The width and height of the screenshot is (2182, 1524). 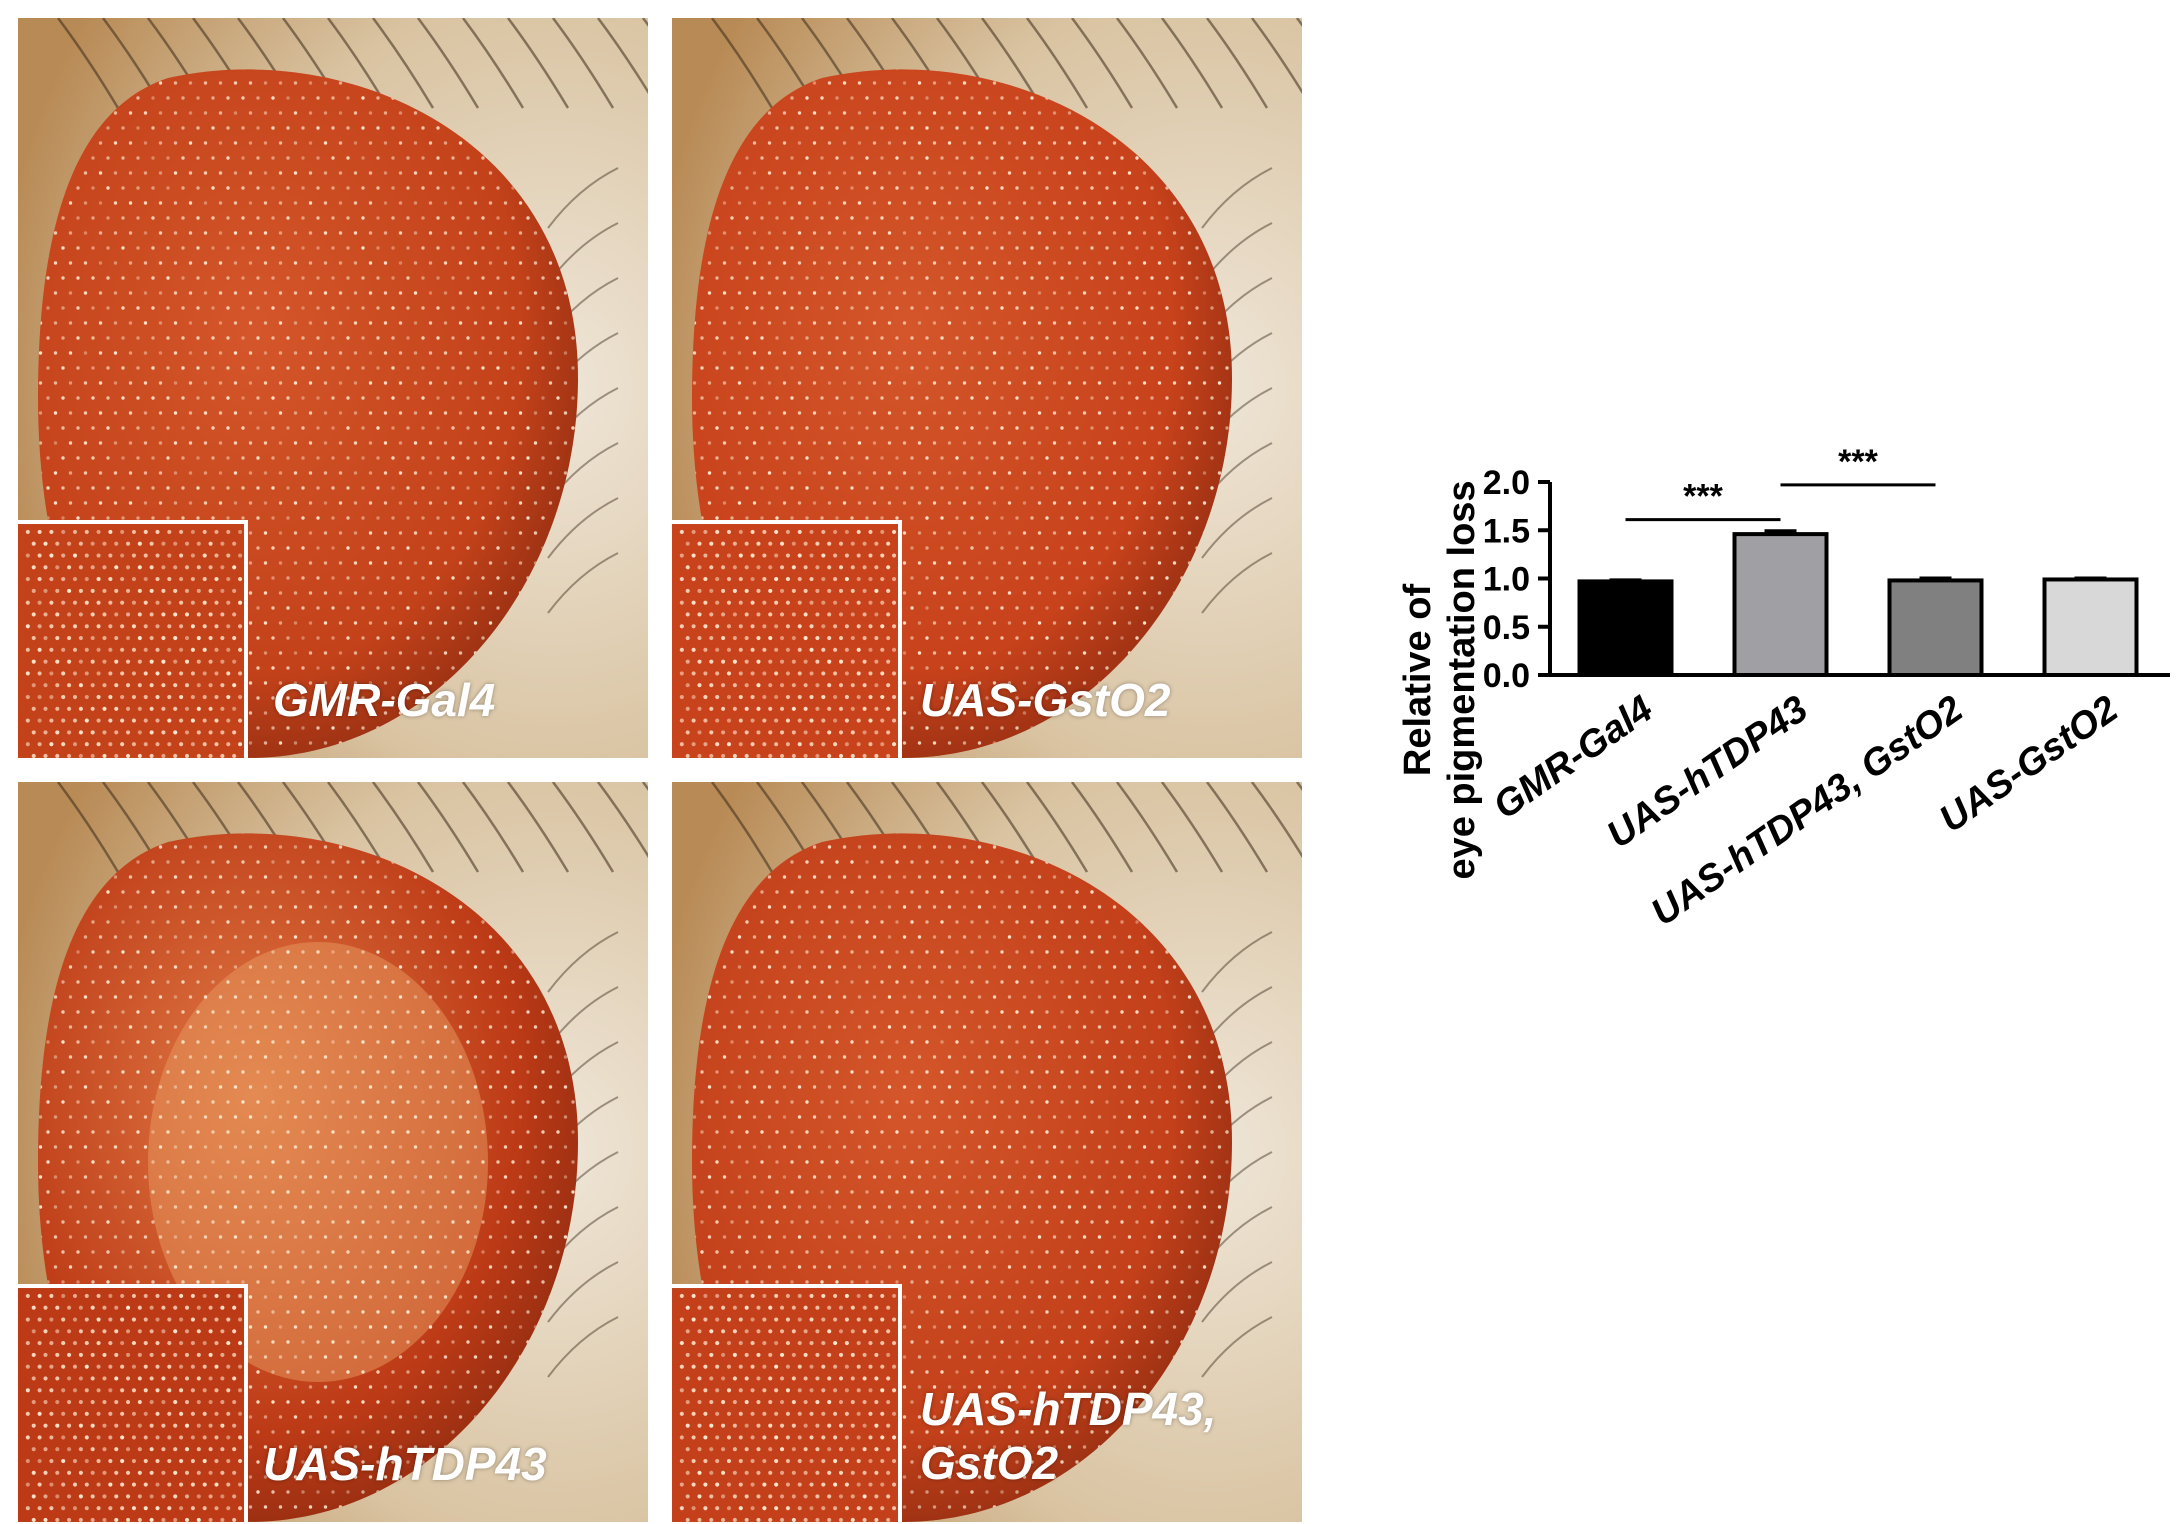 What do you see at coordinates (333, 388) in the screenshot?
I see `eye-panel-gmr-gal4: GMR-Gal4` at bounding box center [333, 388].